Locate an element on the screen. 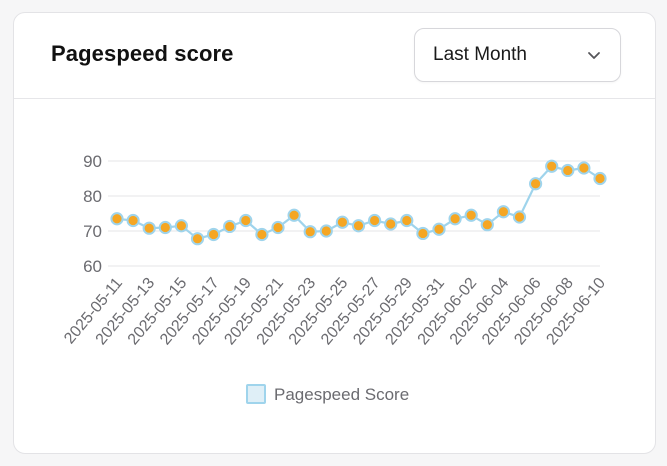  legend-label: Pagespeed Score is located at coordinates (342, 394).